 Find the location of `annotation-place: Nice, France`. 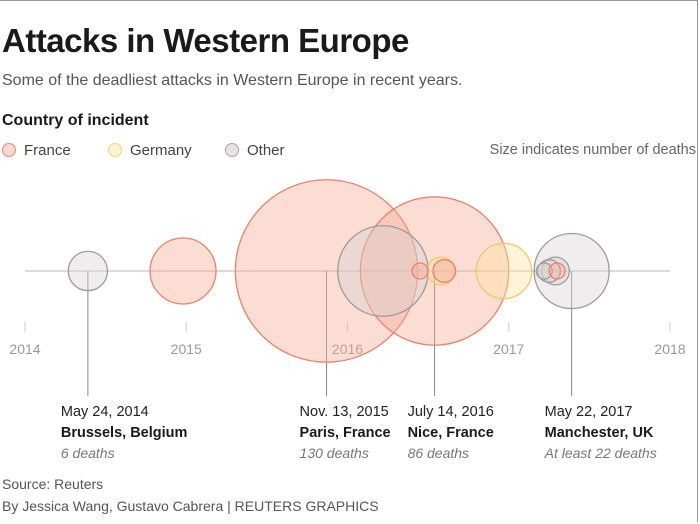

annotation-place: Nice, France is located at coordinates (451, 433).